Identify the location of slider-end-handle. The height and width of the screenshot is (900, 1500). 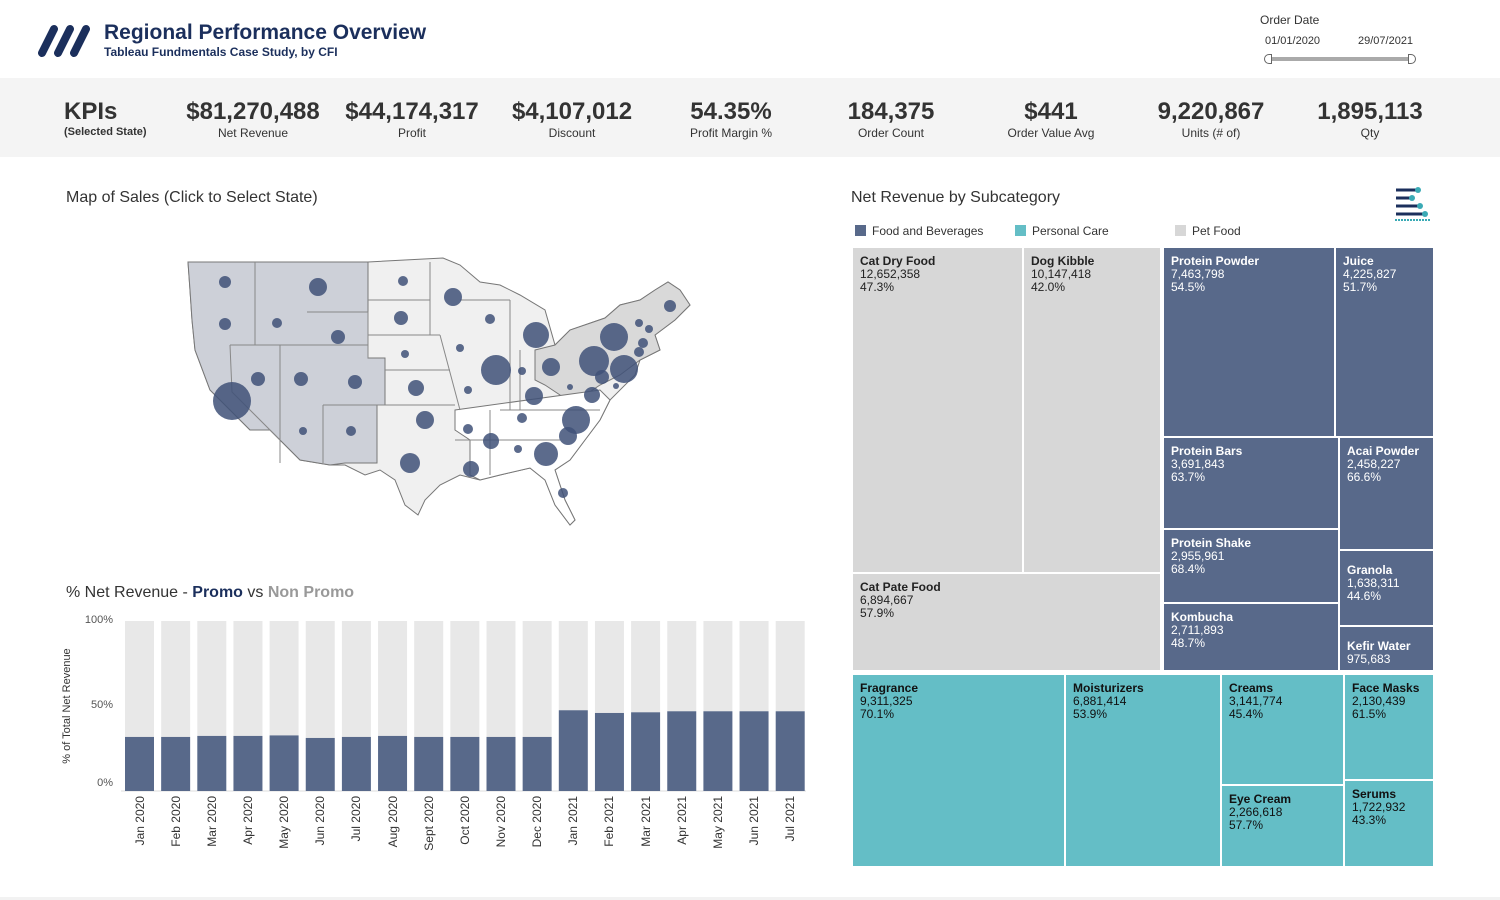
(1412, 59).